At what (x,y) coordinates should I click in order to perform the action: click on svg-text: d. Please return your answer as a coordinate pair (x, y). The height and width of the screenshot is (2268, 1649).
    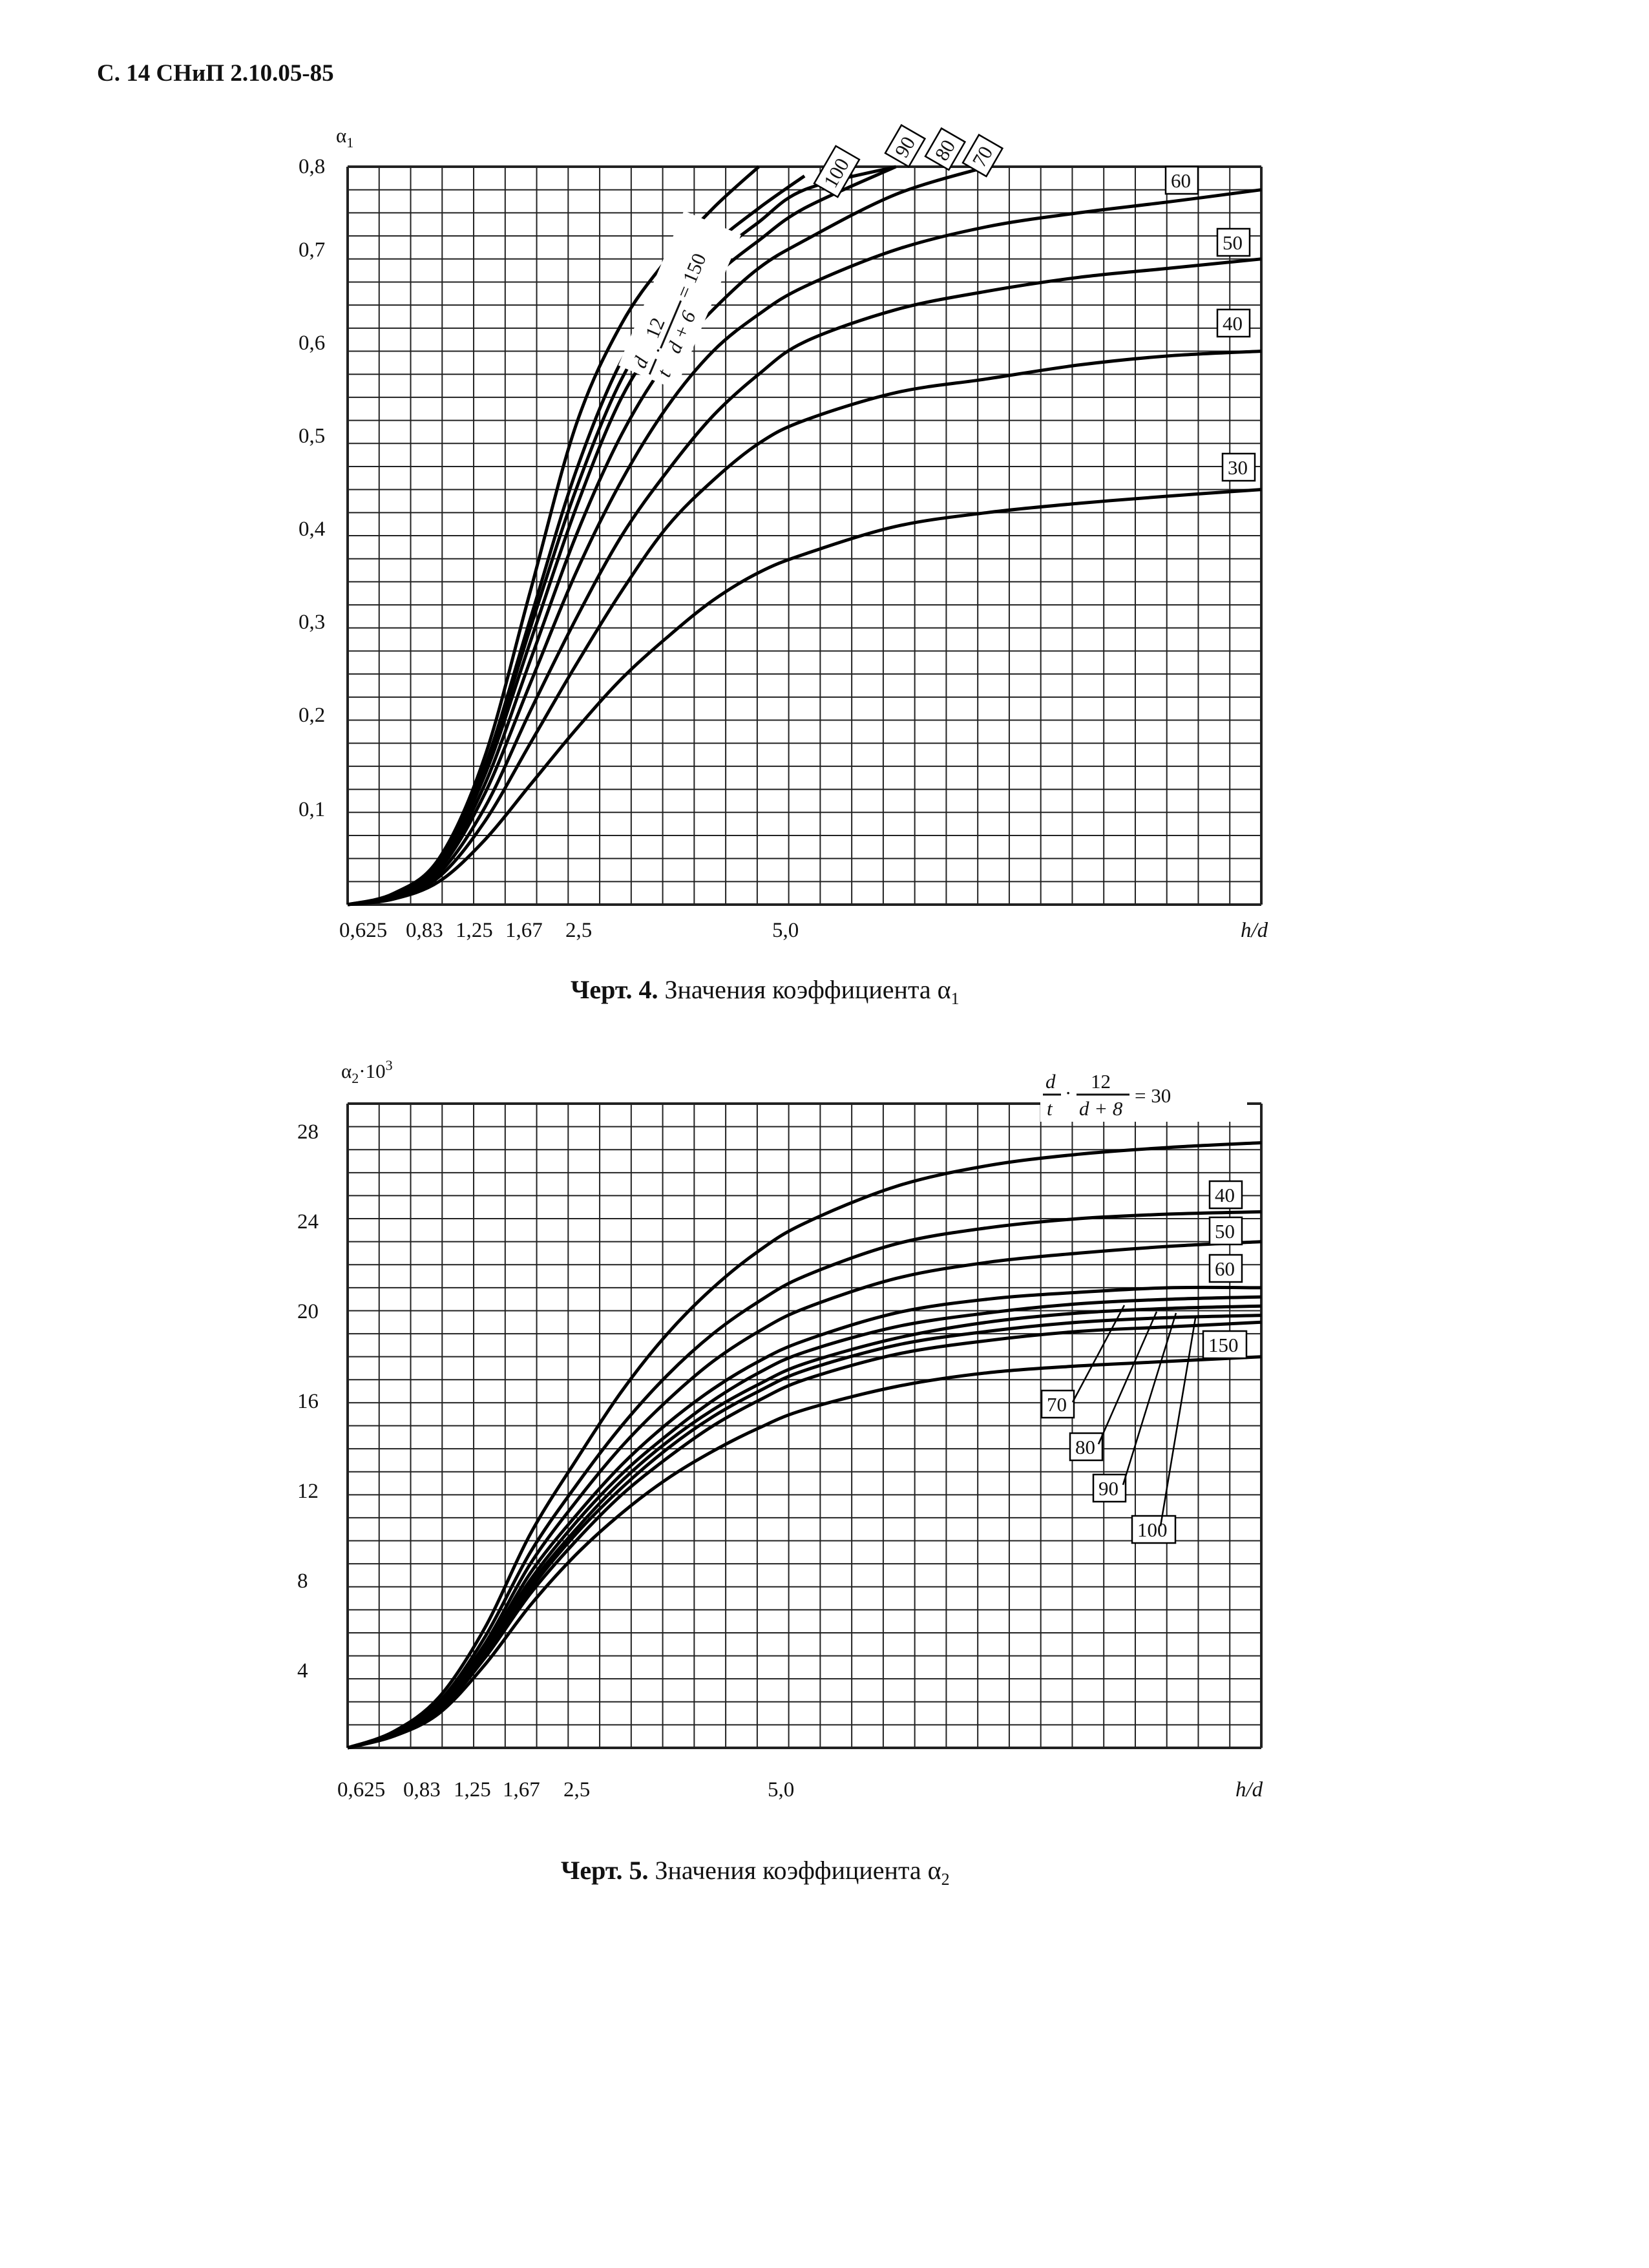
    Looking at the image, I should click on (1050, 1081).